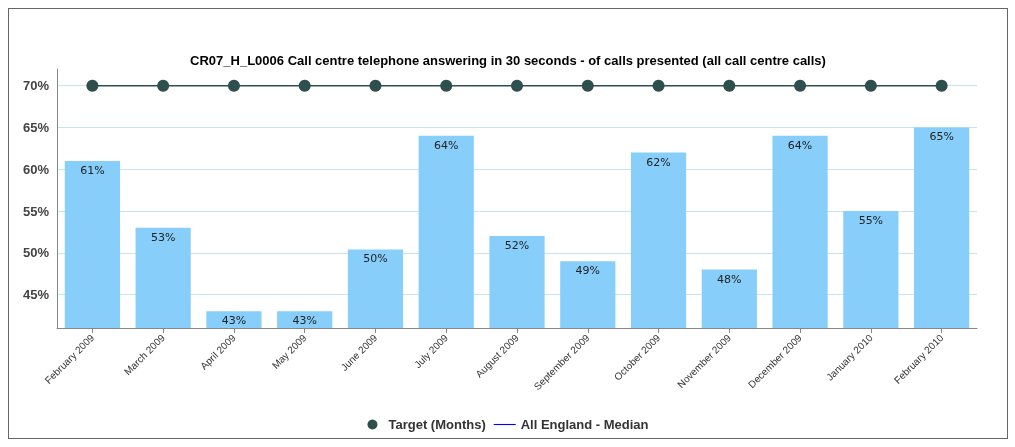 The width and height of the screenshot is (1015, 447). I want to click on y-tick-label: 60%, so click(36, 169).